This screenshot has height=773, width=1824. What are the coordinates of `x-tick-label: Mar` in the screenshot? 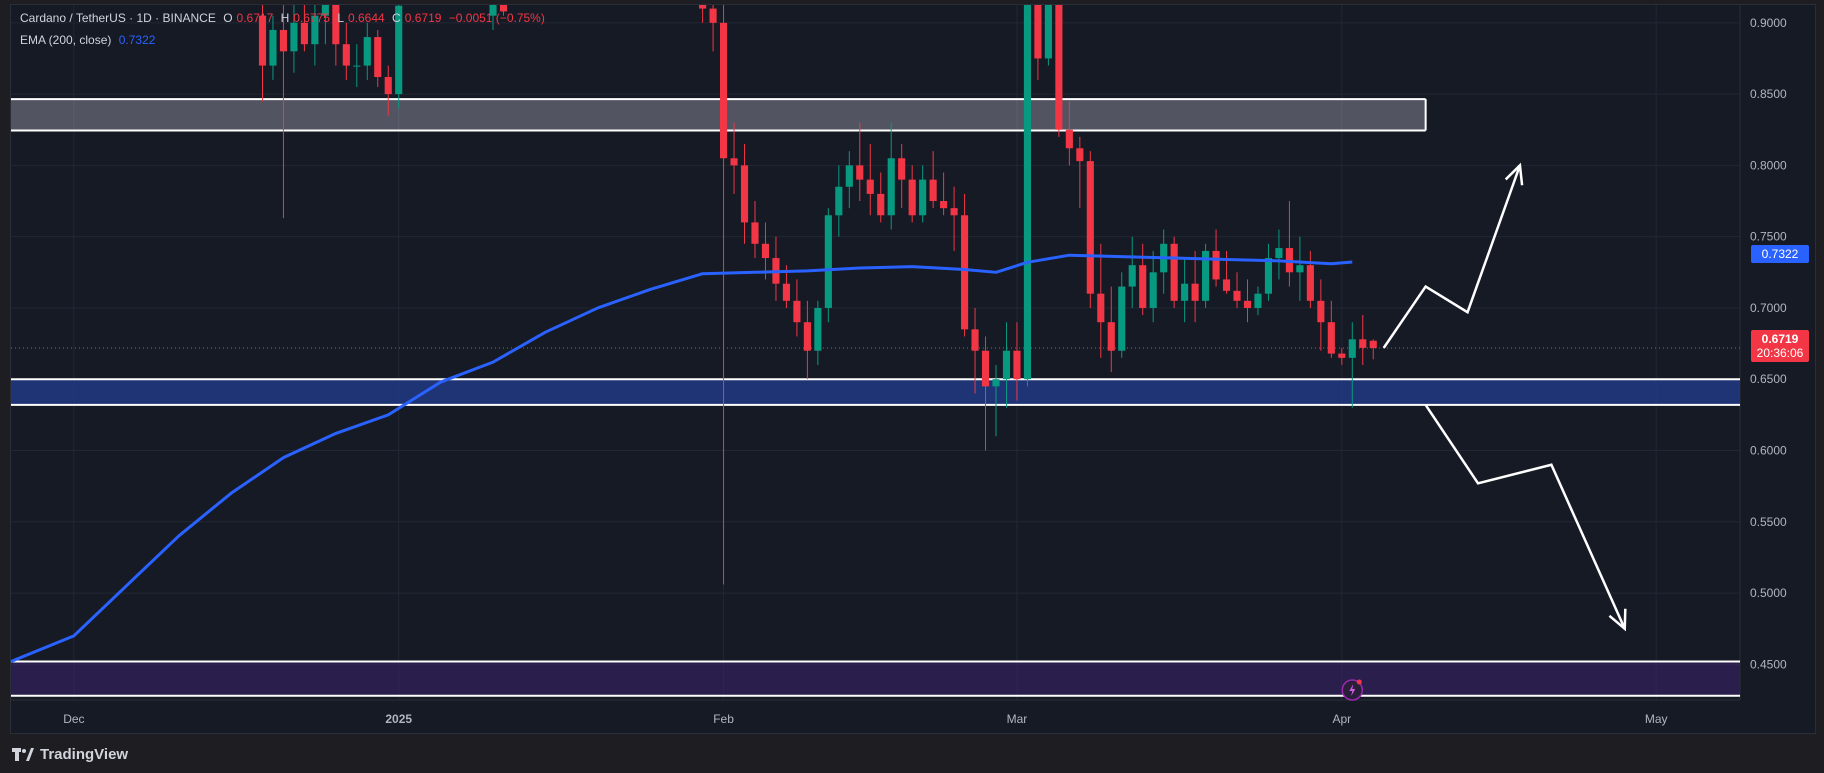 It's located at (1017, 719).